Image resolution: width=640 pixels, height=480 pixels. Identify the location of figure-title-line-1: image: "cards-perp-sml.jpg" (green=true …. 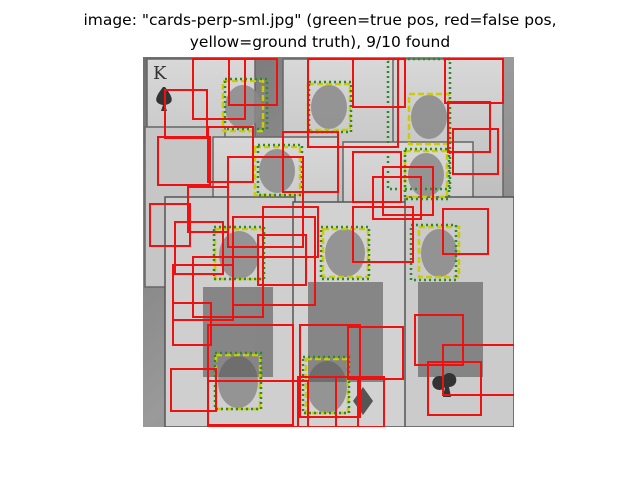
(320, 20).